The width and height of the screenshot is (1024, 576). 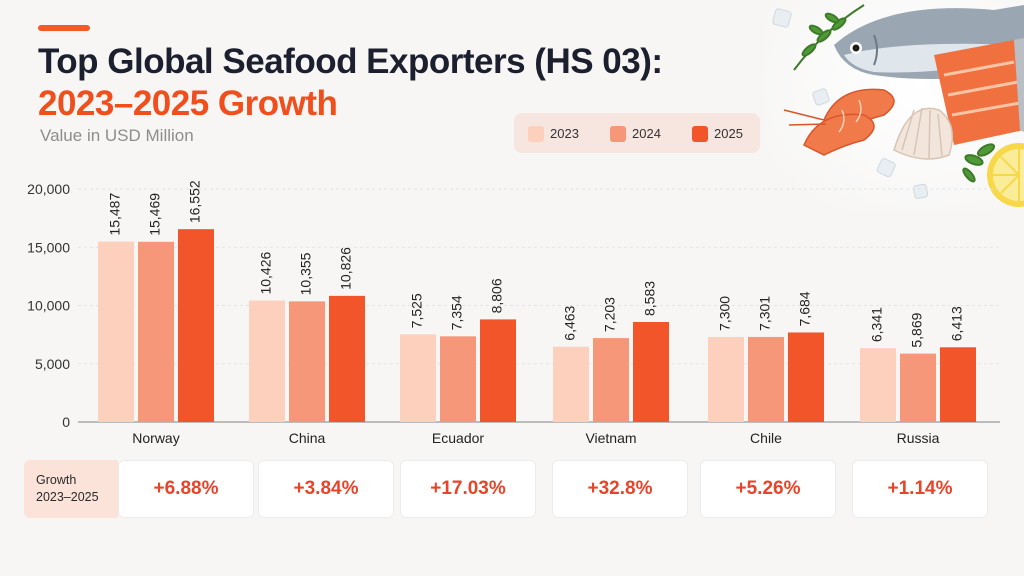 I want to click on bar-chile-2025, so click(x=806, y=377).